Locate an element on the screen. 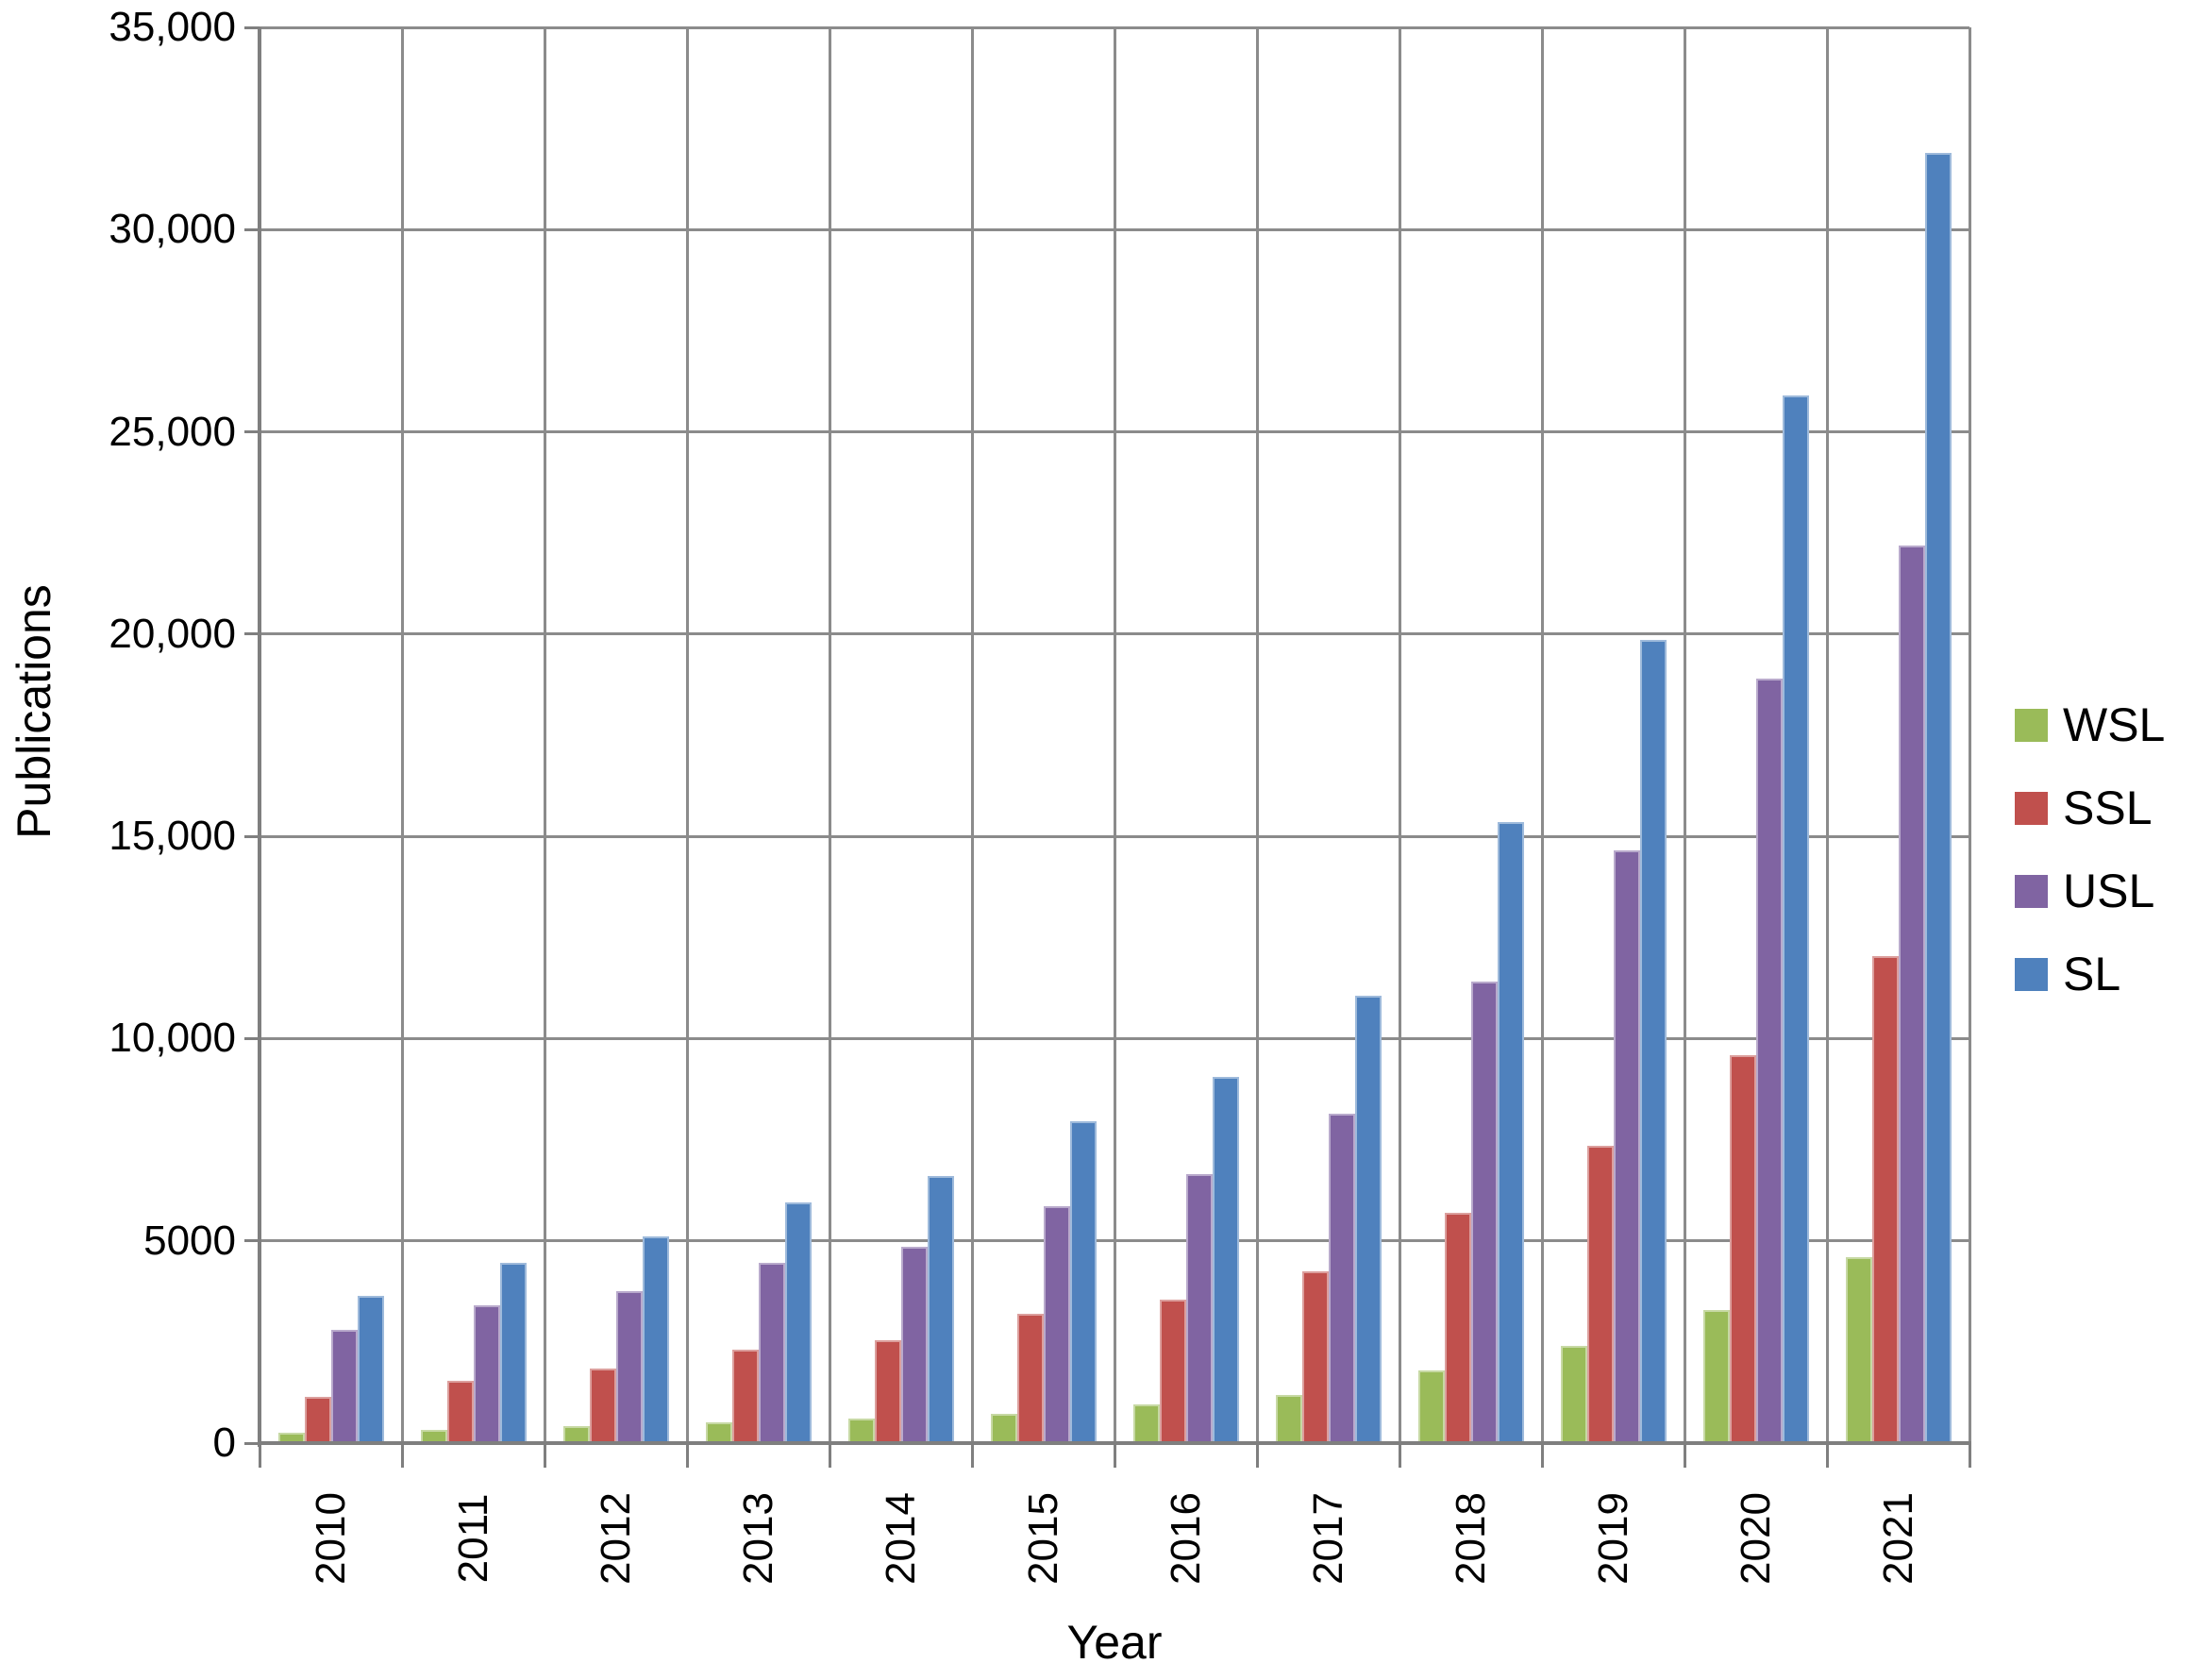  bar-wsl-2016 is located at coordinates (1146, 1423).